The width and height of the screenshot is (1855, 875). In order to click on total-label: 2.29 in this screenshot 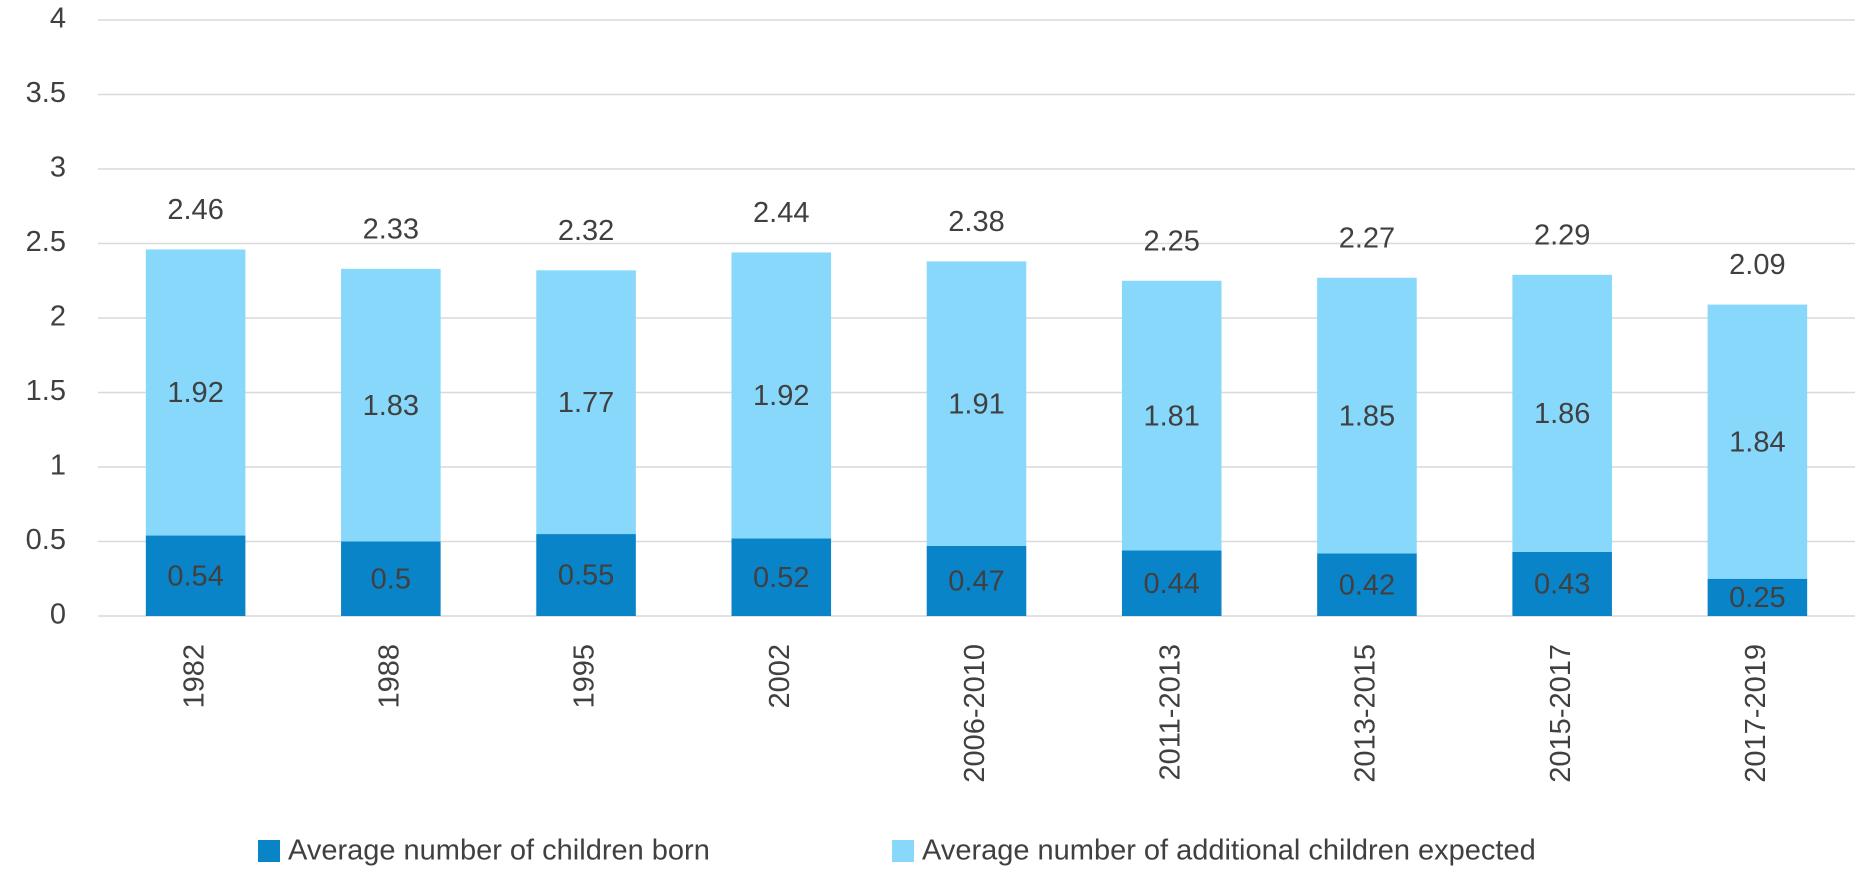, I will do `click(1562, 235)`.